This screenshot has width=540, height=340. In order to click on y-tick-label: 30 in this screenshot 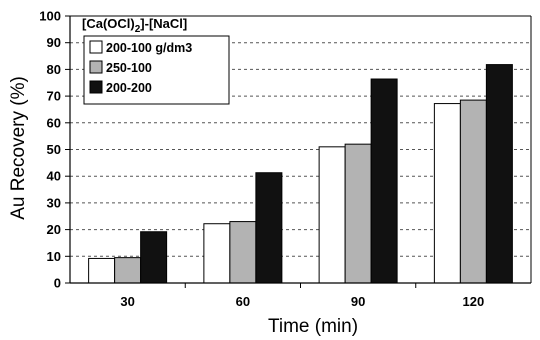, I will do `click(54, 202)`.